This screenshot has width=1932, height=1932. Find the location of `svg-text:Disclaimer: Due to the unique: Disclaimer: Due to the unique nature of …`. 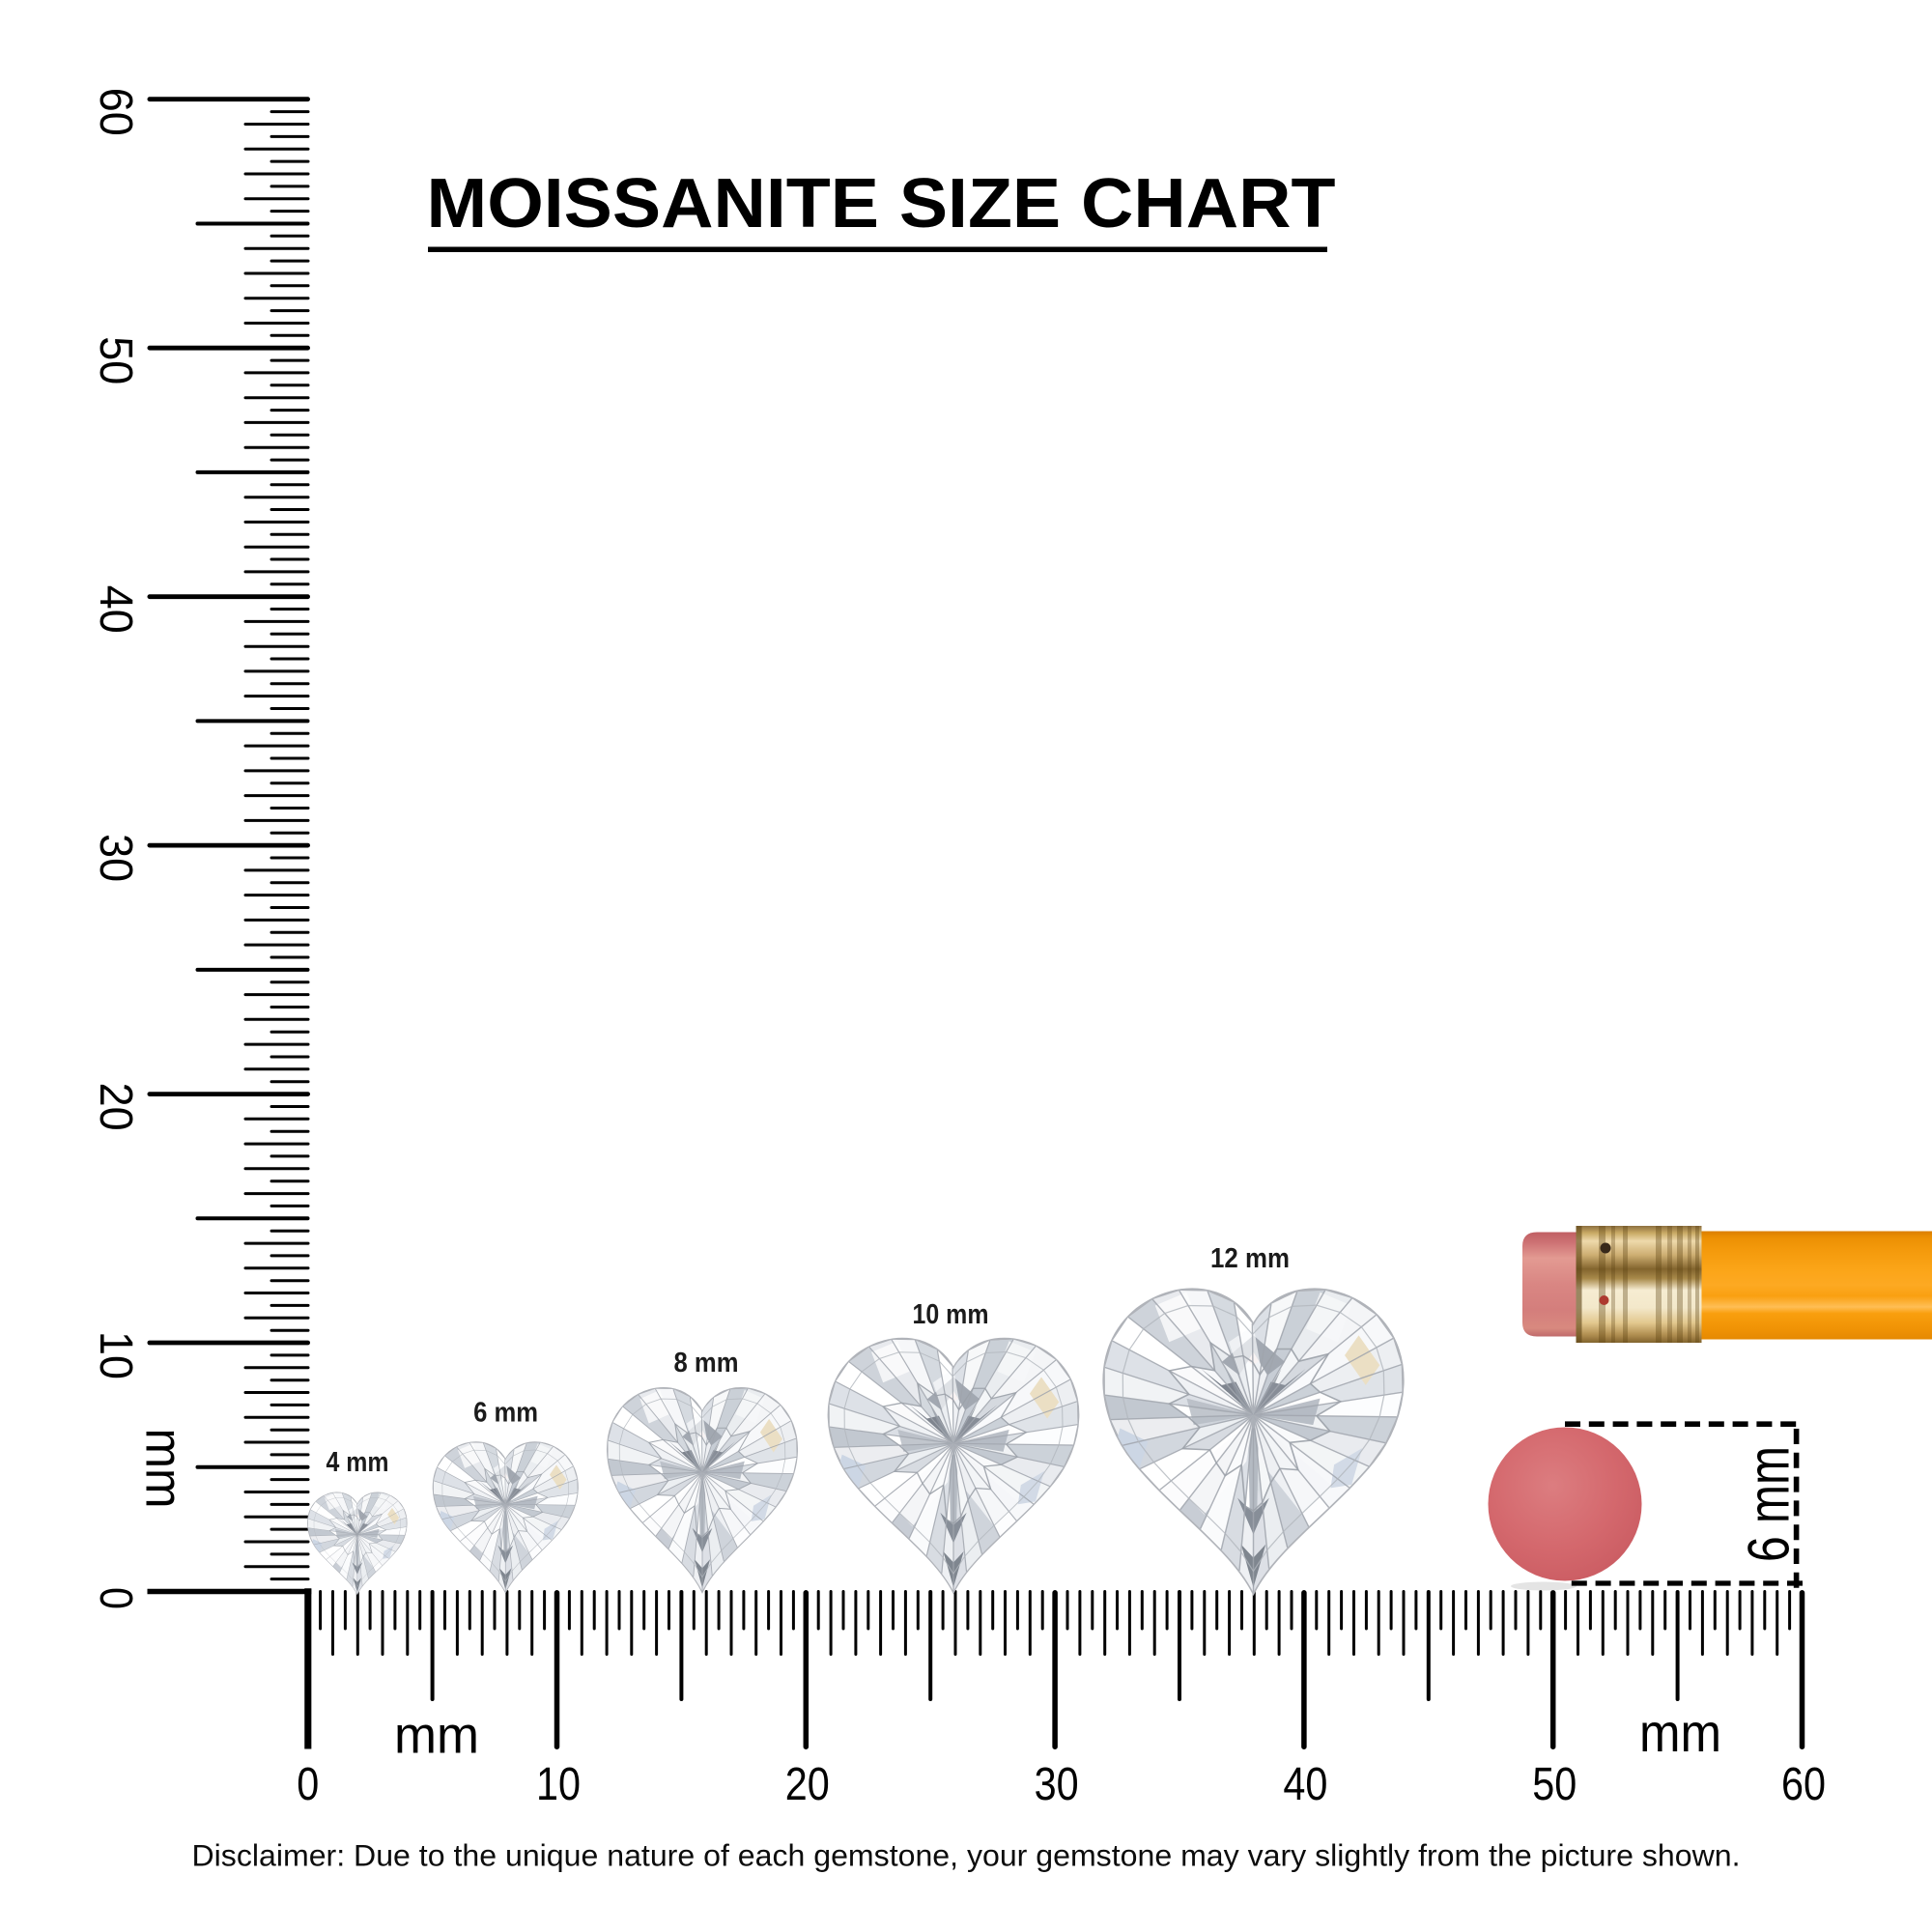

svg-text:Disclaimer: Due to the unique: Disclaimer: Due to the unique nature of … is located at coordinates (966, 1854).